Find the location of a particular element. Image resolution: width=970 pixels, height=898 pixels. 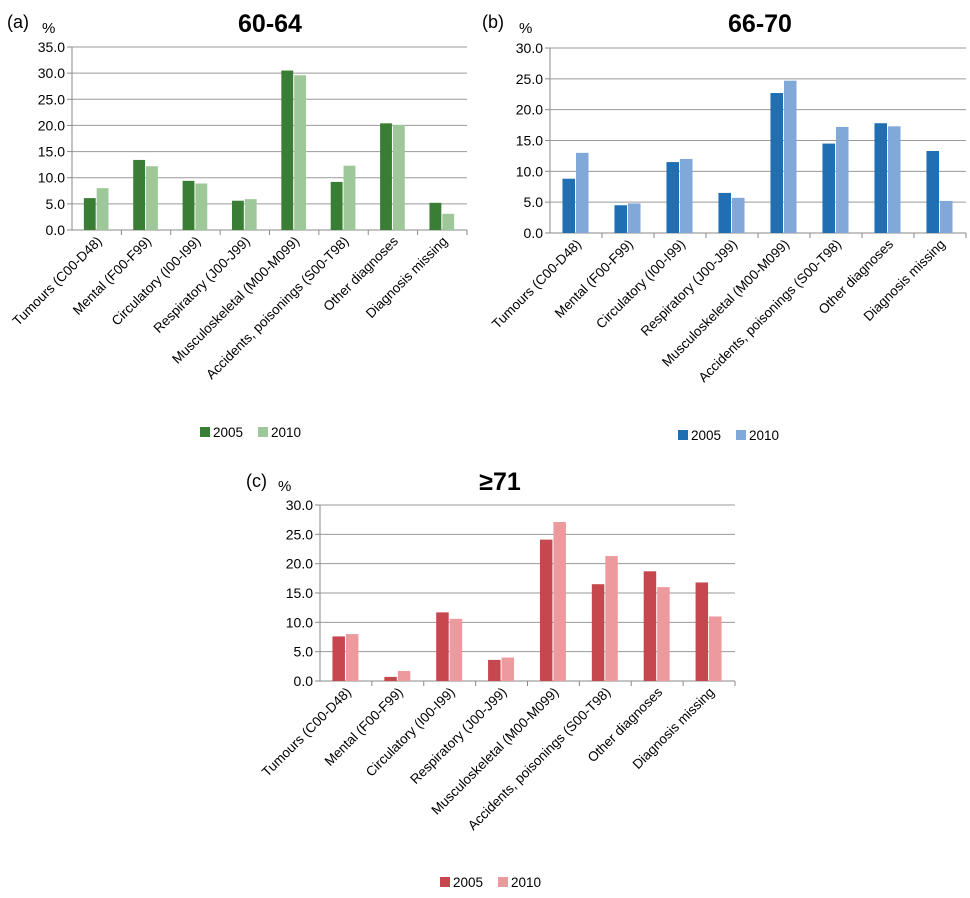

chart-title: ≥71 is located at coordinates (500, 482).